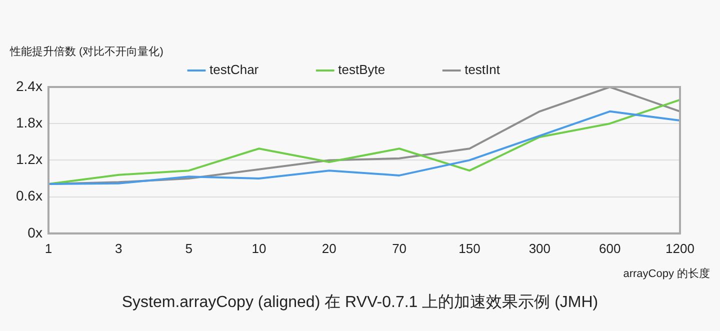  Describe the element at coordinates (482, 70) in the screenshot. I see `legend-label: testInt` at that location.